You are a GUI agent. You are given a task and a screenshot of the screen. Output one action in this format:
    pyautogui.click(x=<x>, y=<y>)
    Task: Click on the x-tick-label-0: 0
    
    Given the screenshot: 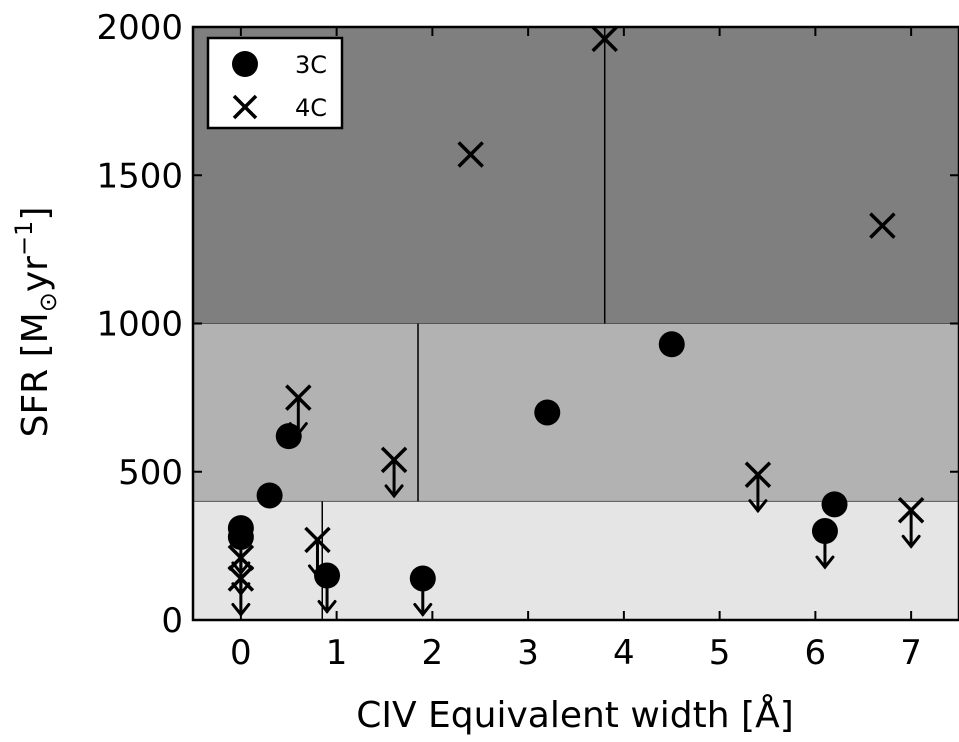 What is the action you would take?
    pyautogui.click(x=241, y=653)
    